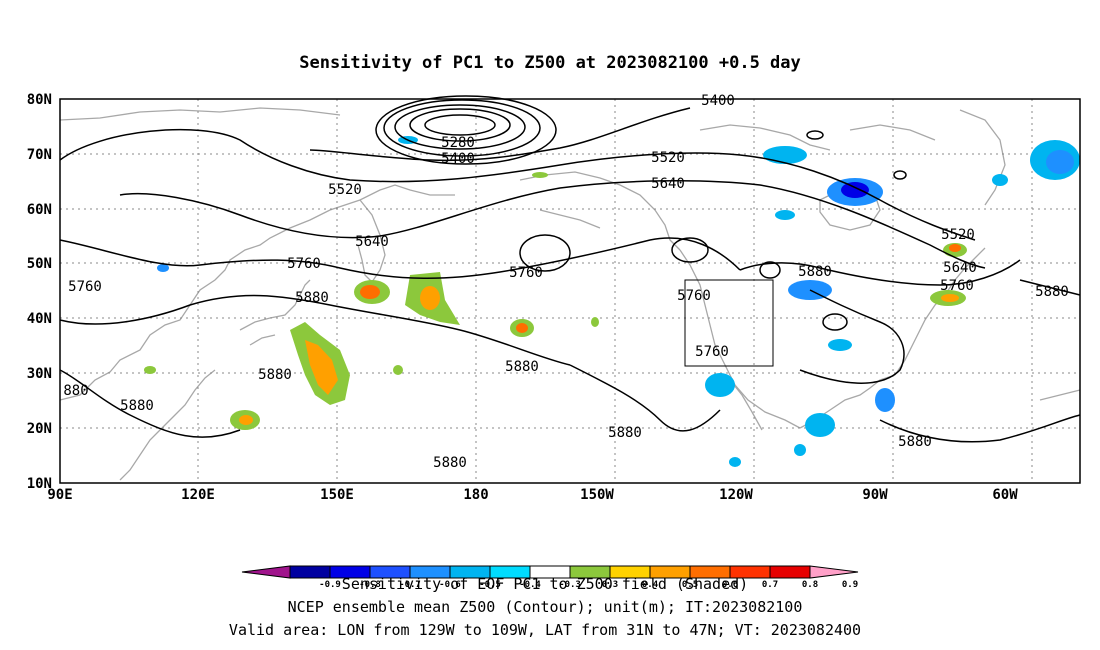 The width and height of the screenshot is (1100, 650). I want to click on colorbar-label: 0.3, so click(610, 585).